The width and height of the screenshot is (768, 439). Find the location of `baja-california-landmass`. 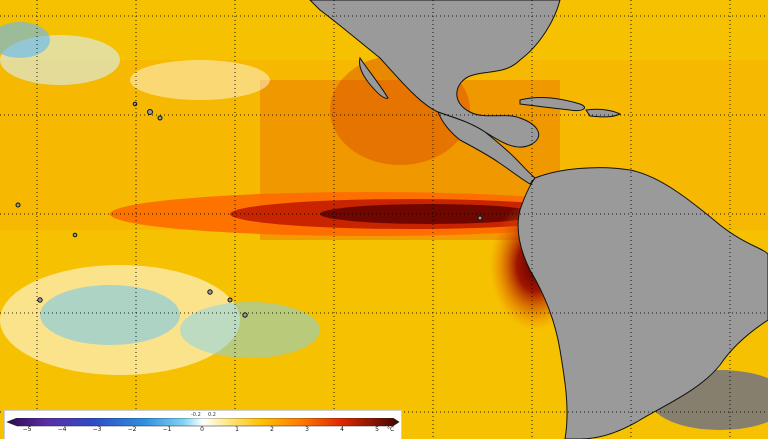

baja-california-landmass is located at coordinates (374, 77).